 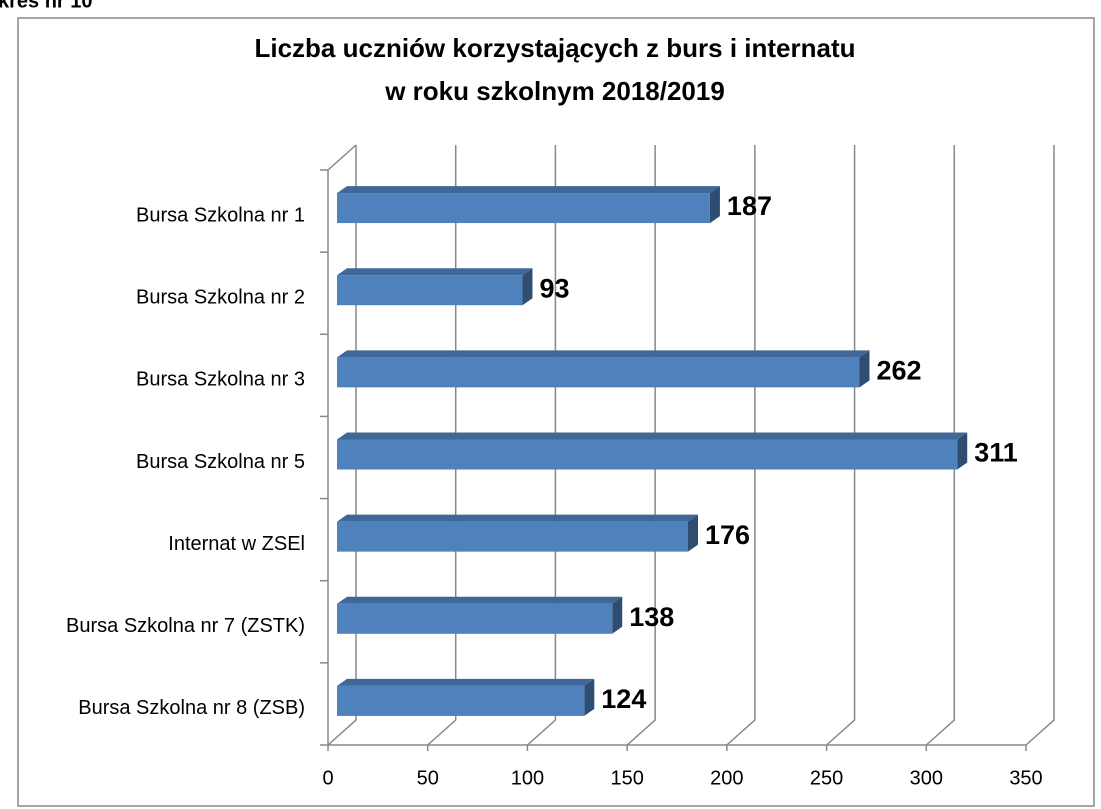 What do you see at coordinates (1025, 778) in the screenshot?
I see `x-tick-label: 350` at bounding box center [1025, 778].